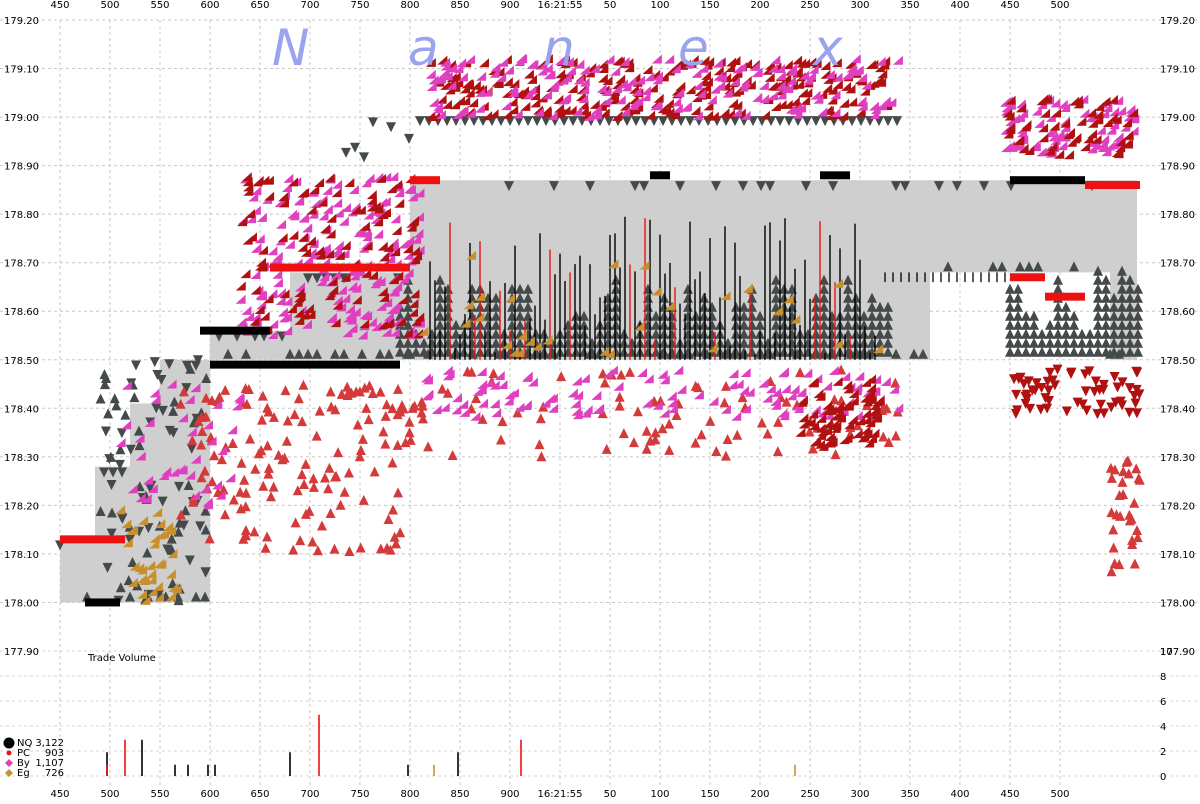 The width and height of the screenshot is (1200, 804). What do you see at coordinates (23, 753) in the screenshot?
I see `legend-series-name: PC` at bounding box center [23, 753].